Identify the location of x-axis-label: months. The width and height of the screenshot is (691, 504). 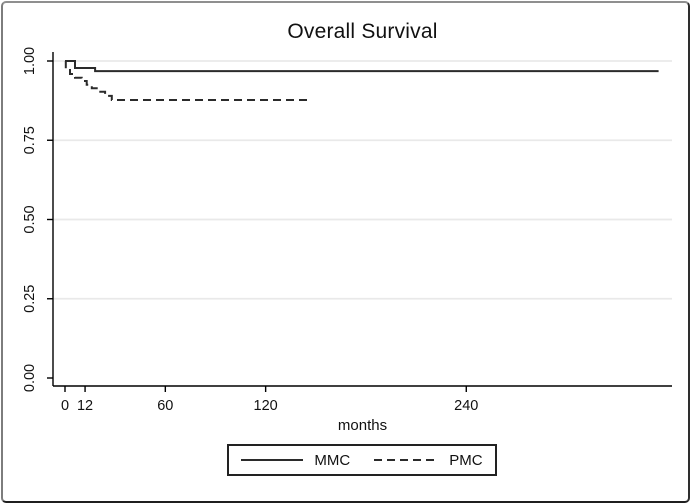
(362, 425).